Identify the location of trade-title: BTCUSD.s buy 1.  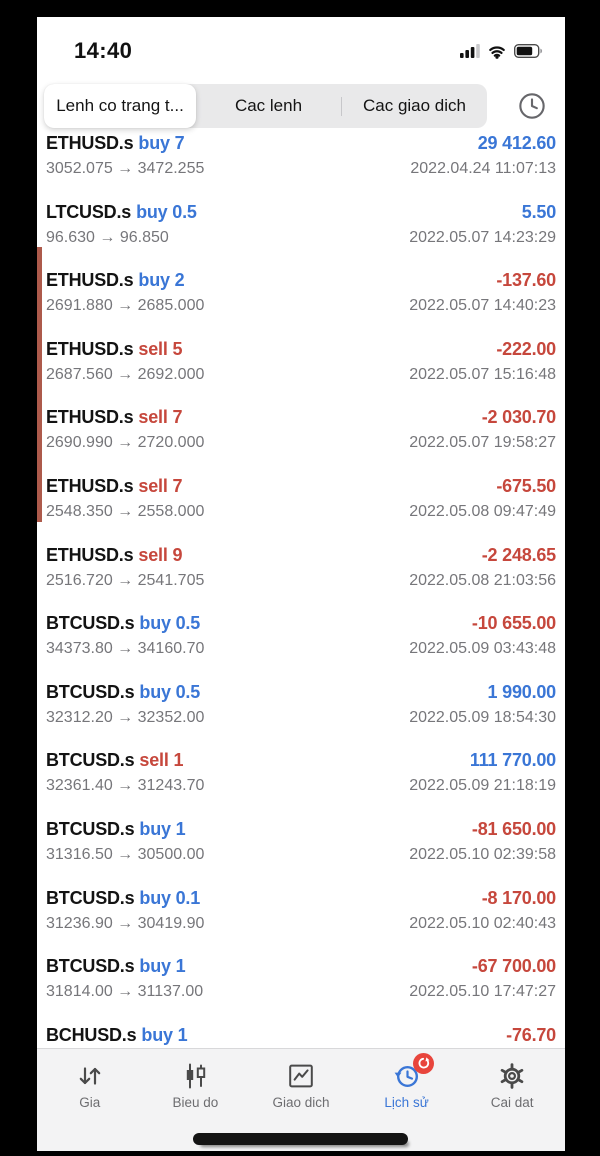
(116, 966).